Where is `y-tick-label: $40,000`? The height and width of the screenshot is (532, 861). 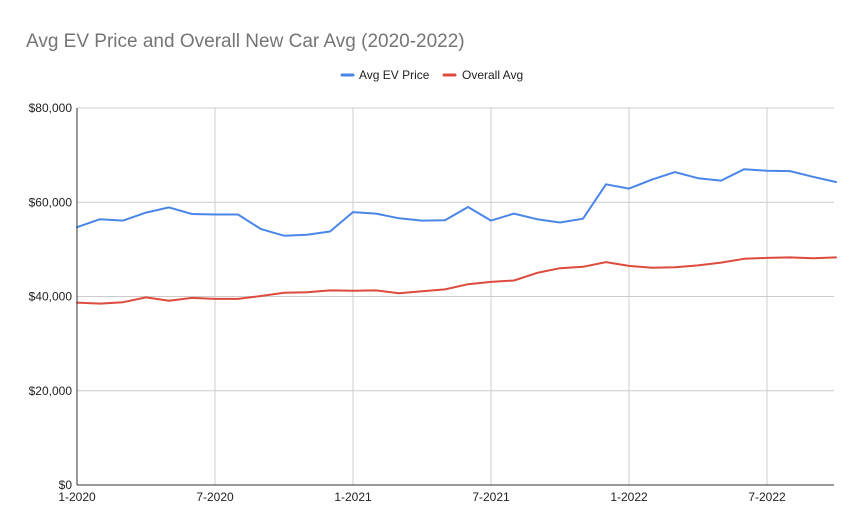 y-tick-label: $40,000 is located at coordinates (51, 297).